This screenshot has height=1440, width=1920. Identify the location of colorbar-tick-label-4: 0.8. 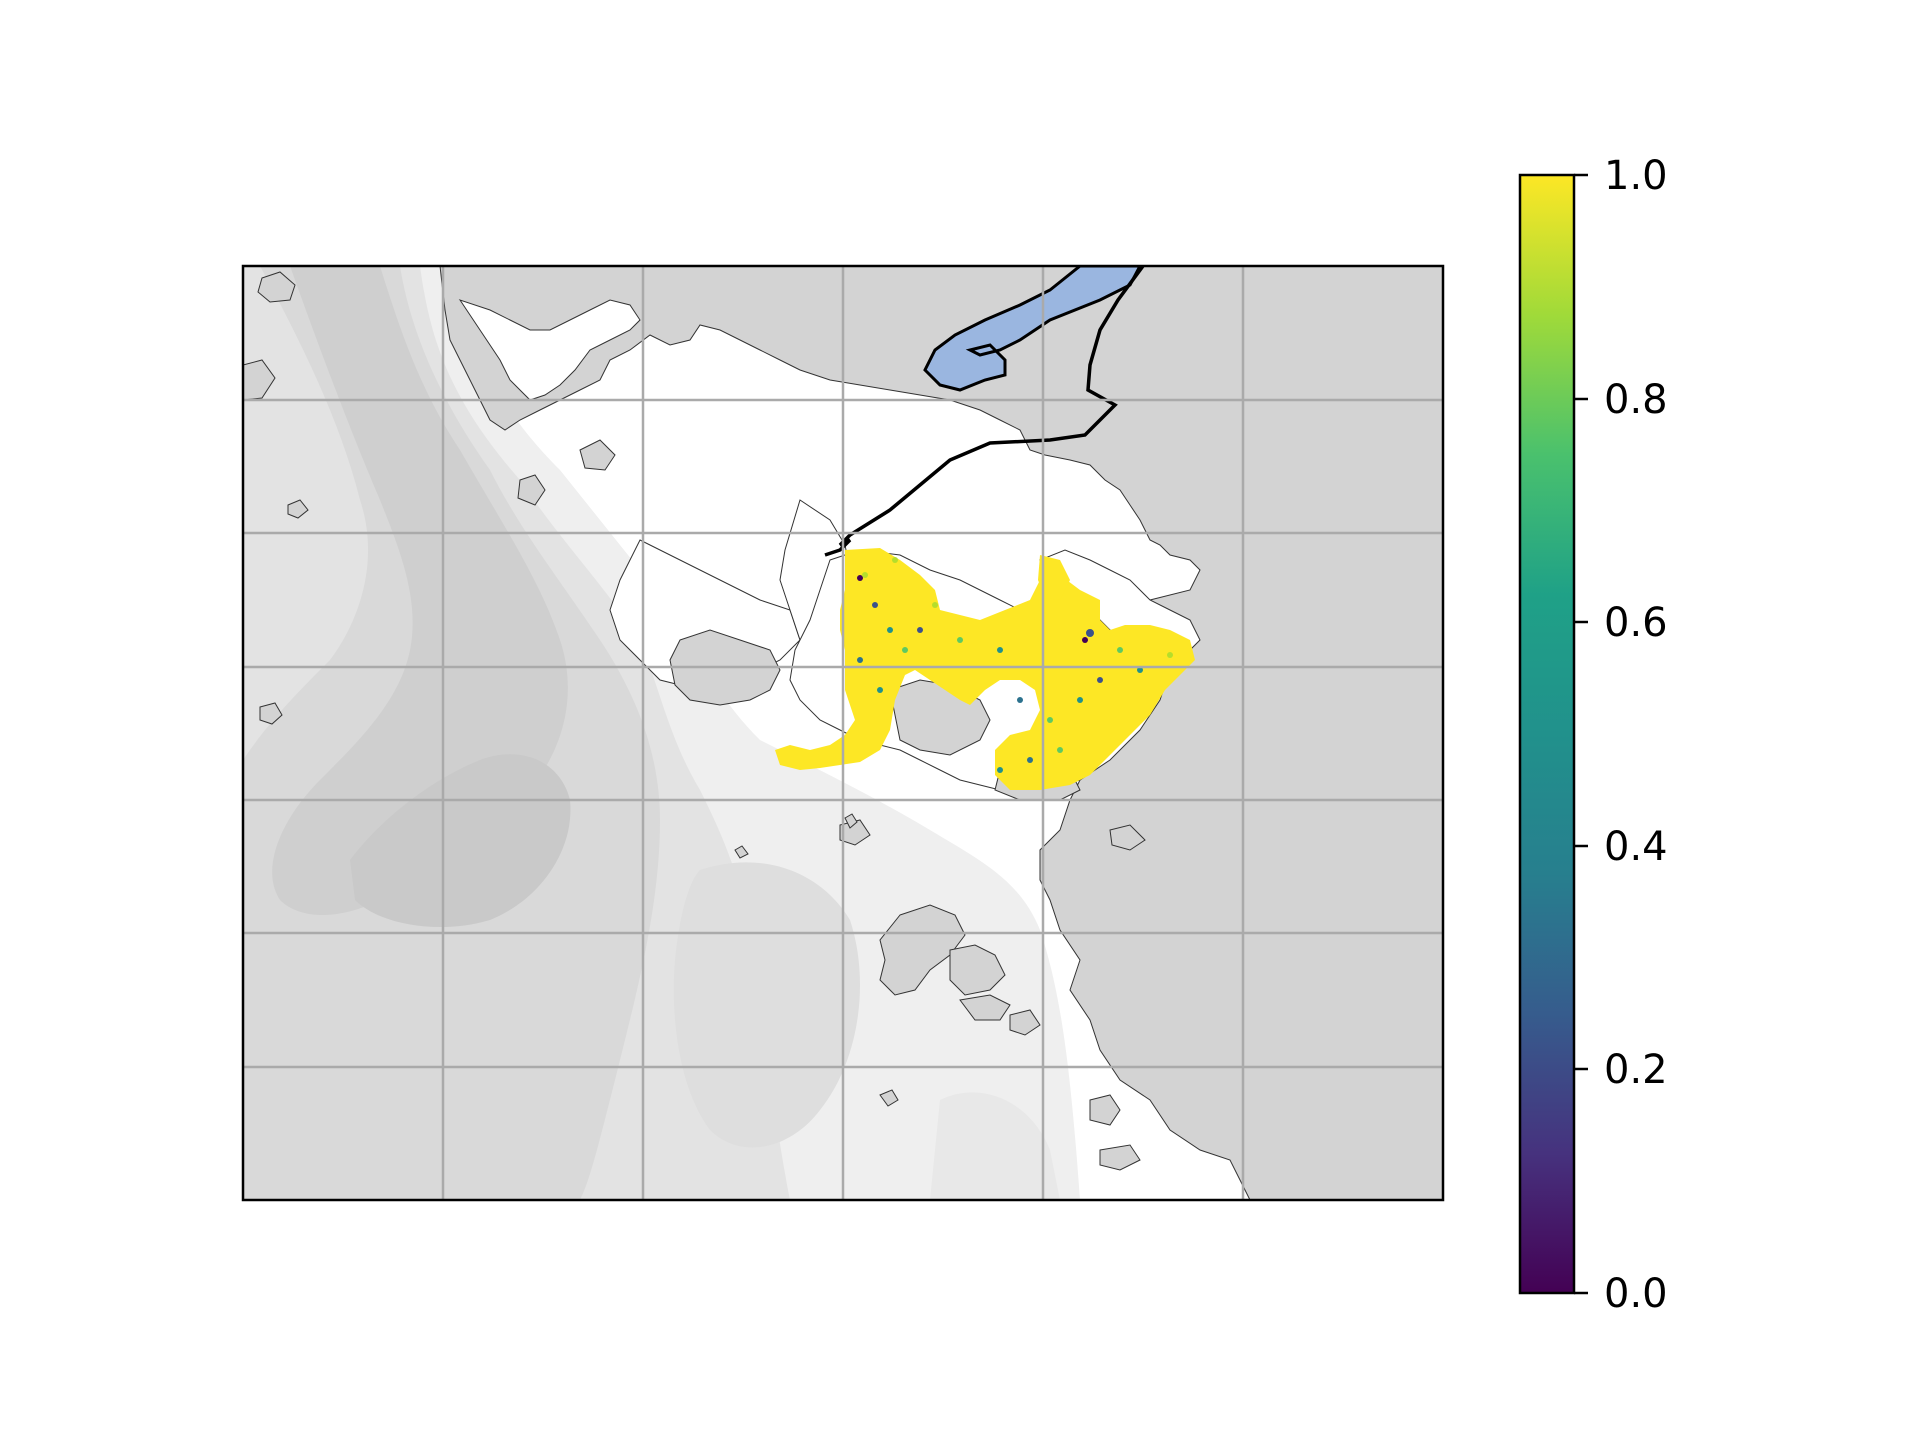
(1636, 400).